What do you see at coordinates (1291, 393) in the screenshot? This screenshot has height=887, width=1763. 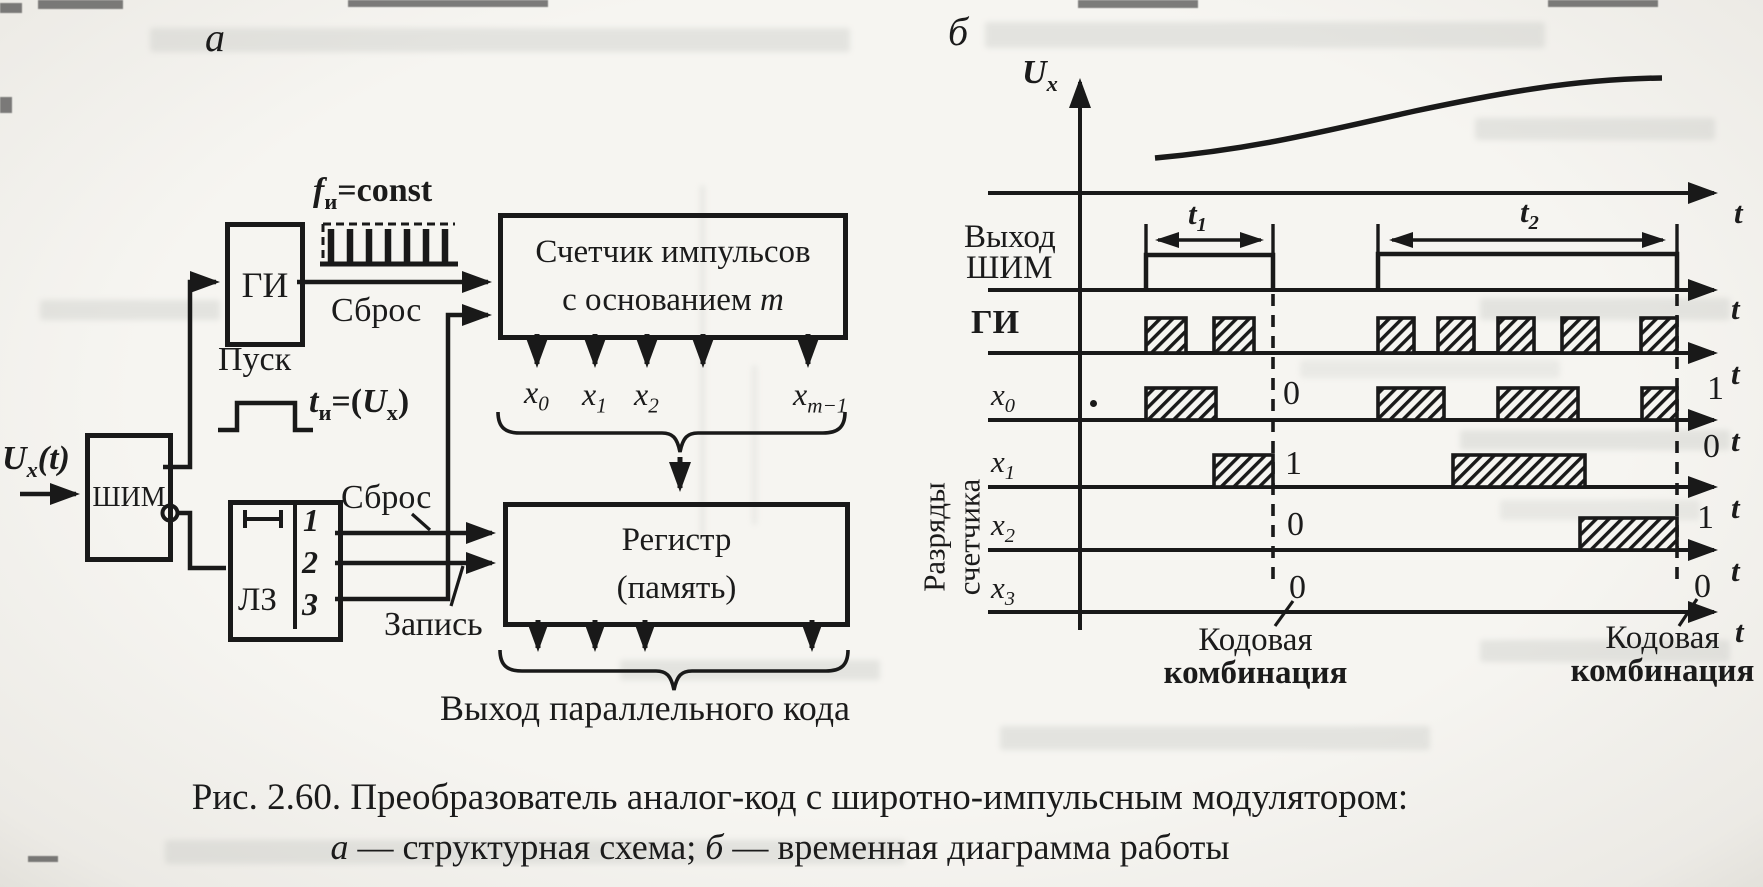 I see `x0-code1-value: 0` at bounding box center [1291, 393].